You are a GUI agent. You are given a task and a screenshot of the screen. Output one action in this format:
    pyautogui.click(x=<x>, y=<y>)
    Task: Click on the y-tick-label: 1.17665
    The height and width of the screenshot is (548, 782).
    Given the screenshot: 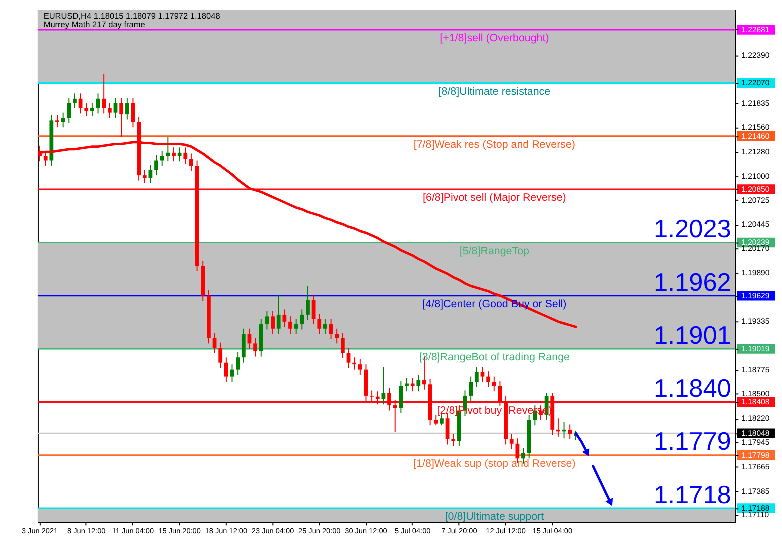 What is the action you would take?
    pyautogui.click(x=756, y=467)
    